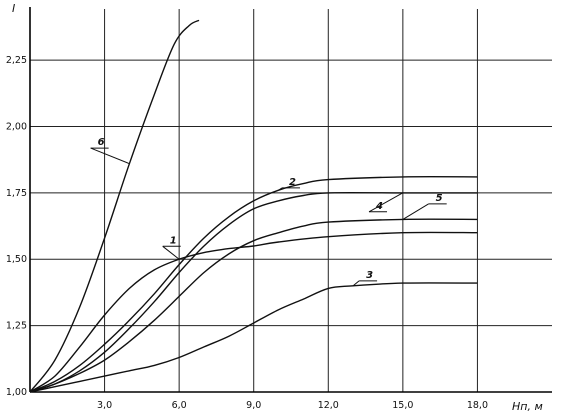 The image size is (562, 417). I want to click on x-tick-label: 18,0, so click(477, 405).